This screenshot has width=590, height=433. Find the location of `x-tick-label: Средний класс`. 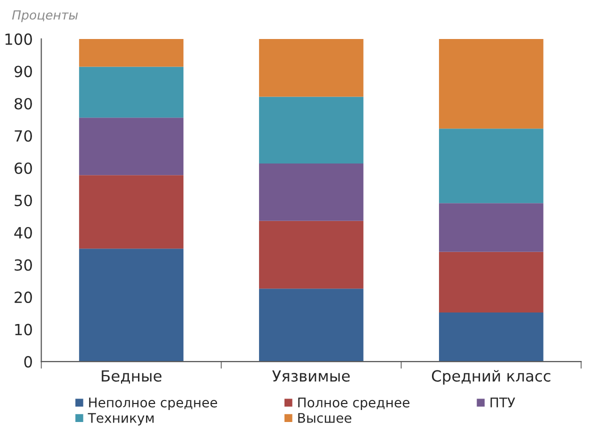

x-tick-label: Средний класс is located at coordinates (491, 377).